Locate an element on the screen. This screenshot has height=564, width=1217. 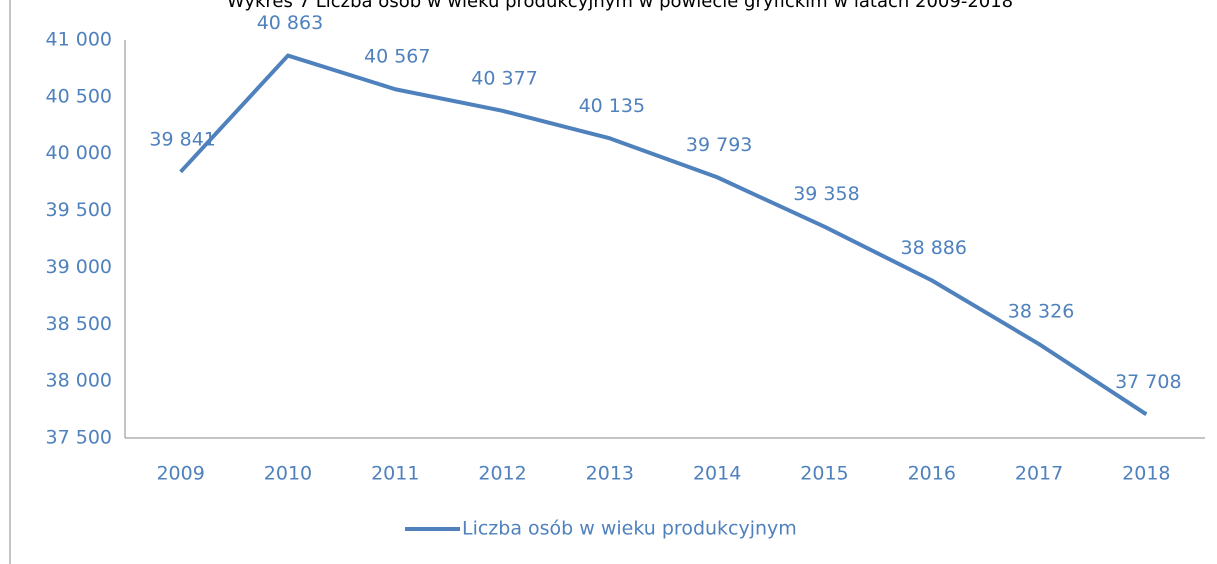
y-tick-label: 37 500 is located at coordinates (79, 438).